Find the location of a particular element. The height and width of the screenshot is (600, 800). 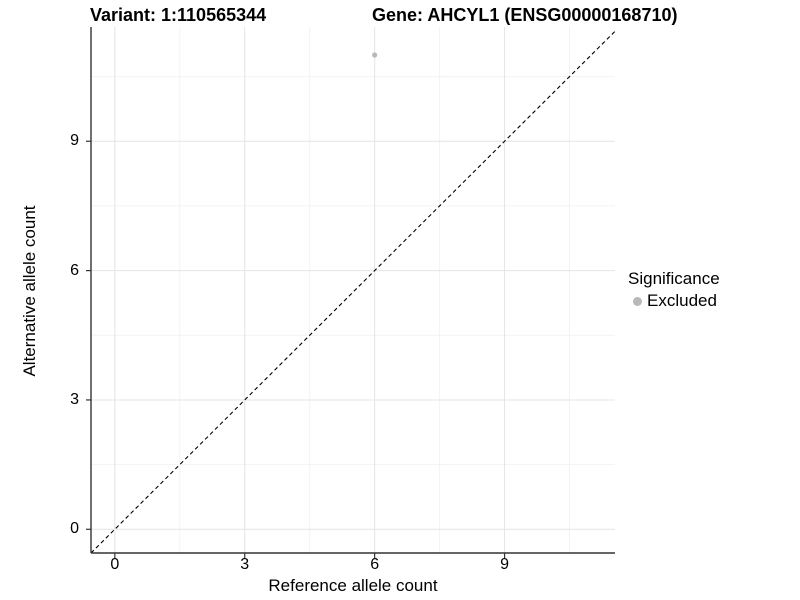

y-tick-label: 0 is located at coordinates (74, 529).